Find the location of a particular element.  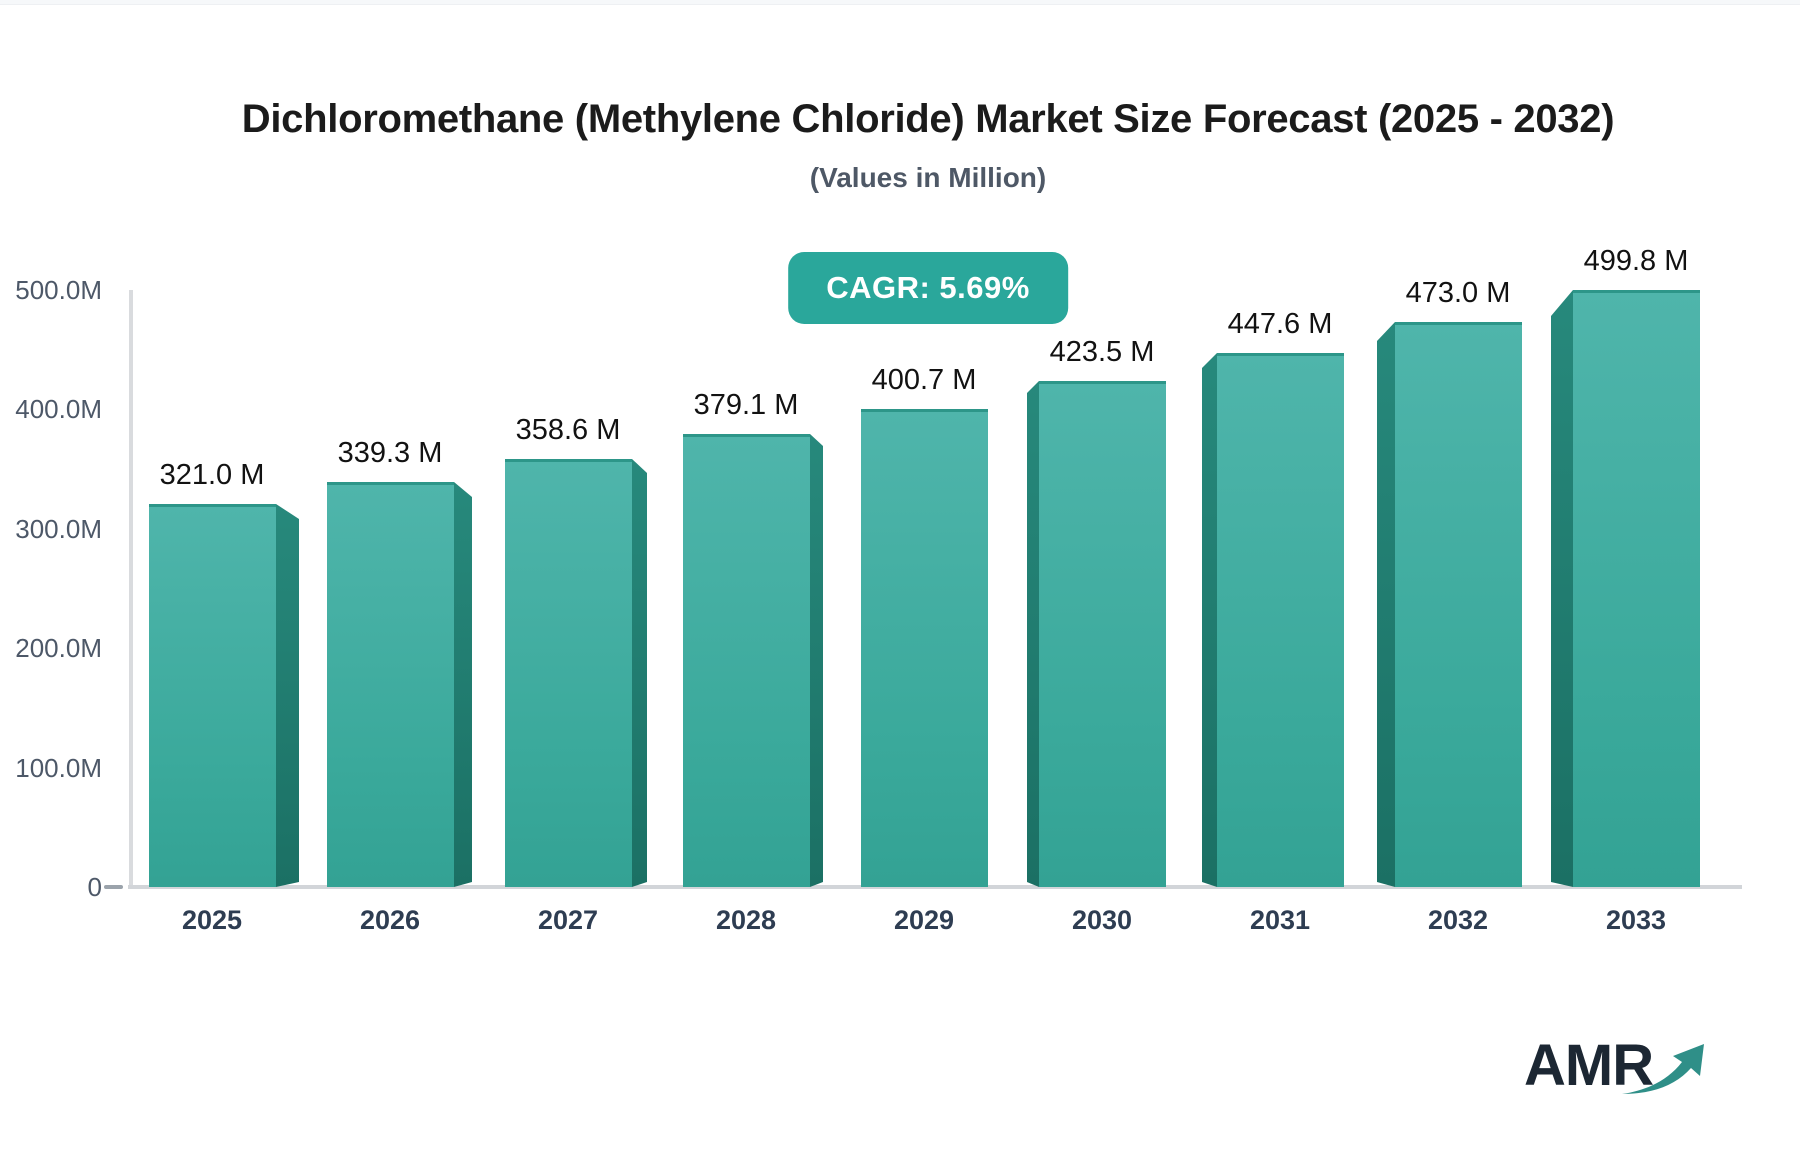

bar-side-2025 is located at coordinates (287, 695).